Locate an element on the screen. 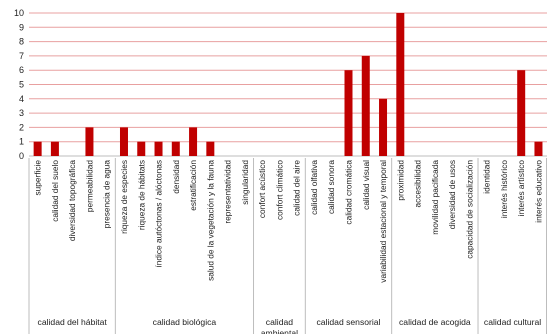  y-tick-label: 4 is located at coordinates (21, 99).